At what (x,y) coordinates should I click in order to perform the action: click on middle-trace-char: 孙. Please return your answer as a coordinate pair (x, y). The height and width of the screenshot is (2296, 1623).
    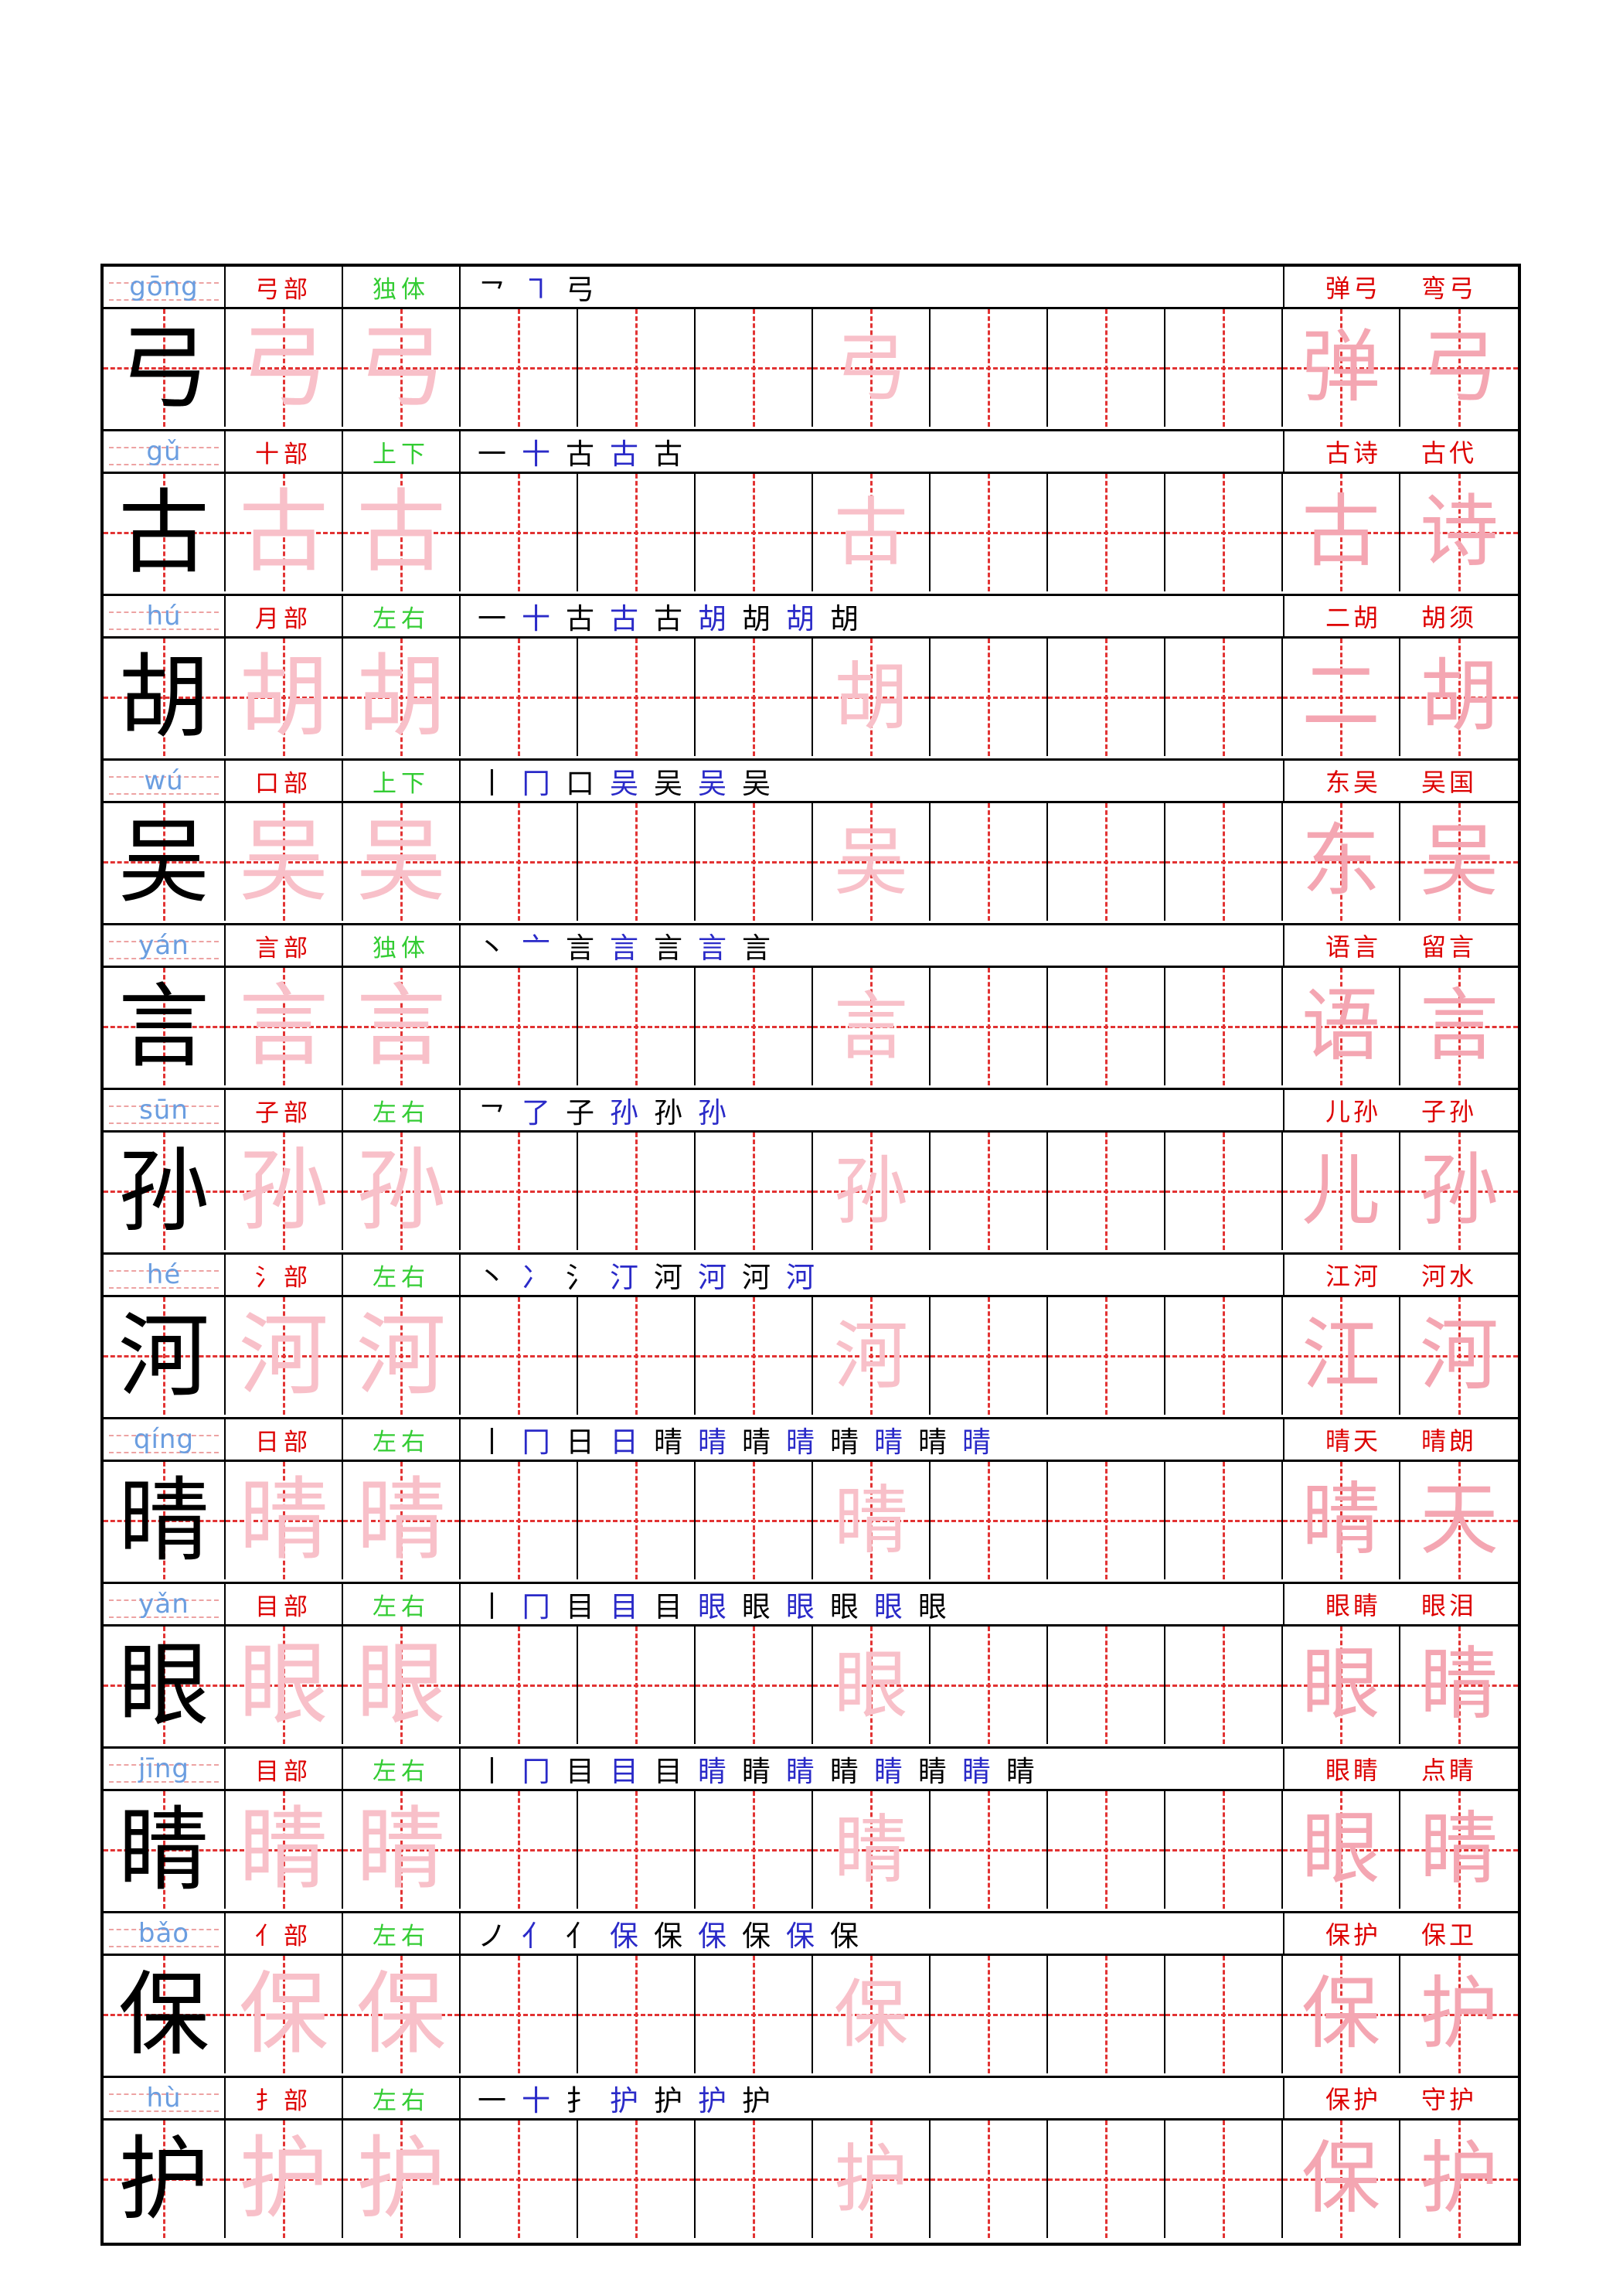
    Looking at the image, I should click on (871, 1191).